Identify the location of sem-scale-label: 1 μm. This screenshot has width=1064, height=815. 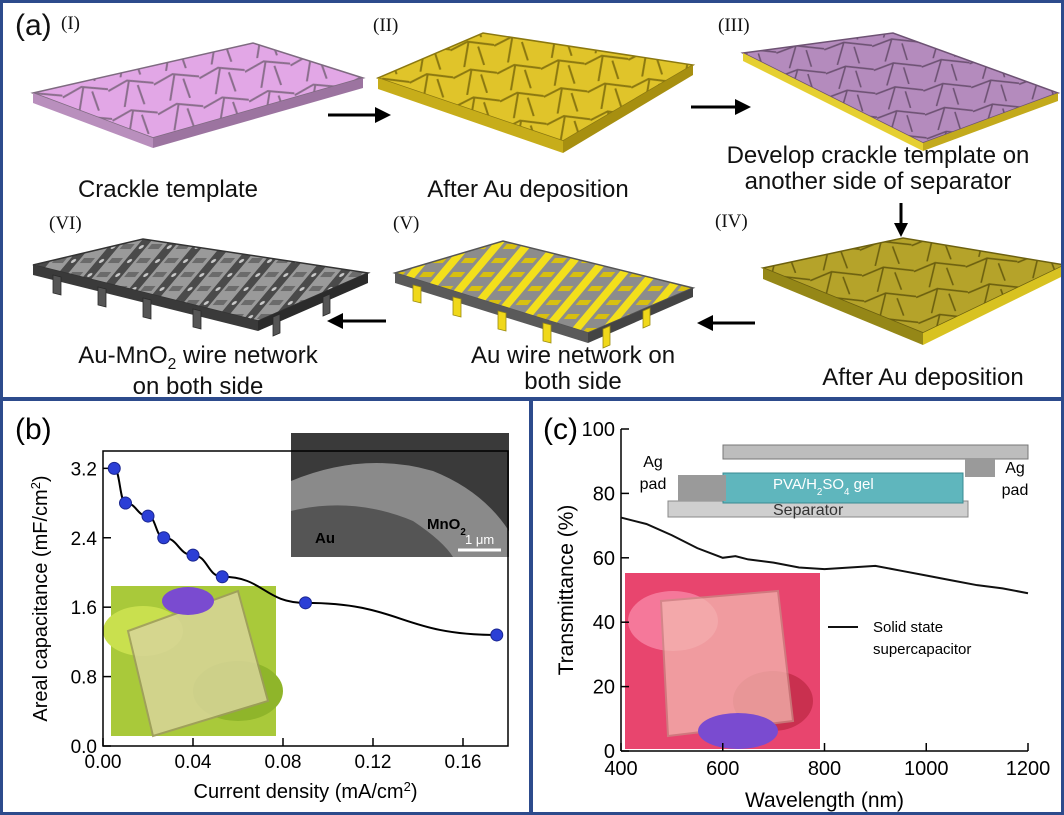
(479, 539).